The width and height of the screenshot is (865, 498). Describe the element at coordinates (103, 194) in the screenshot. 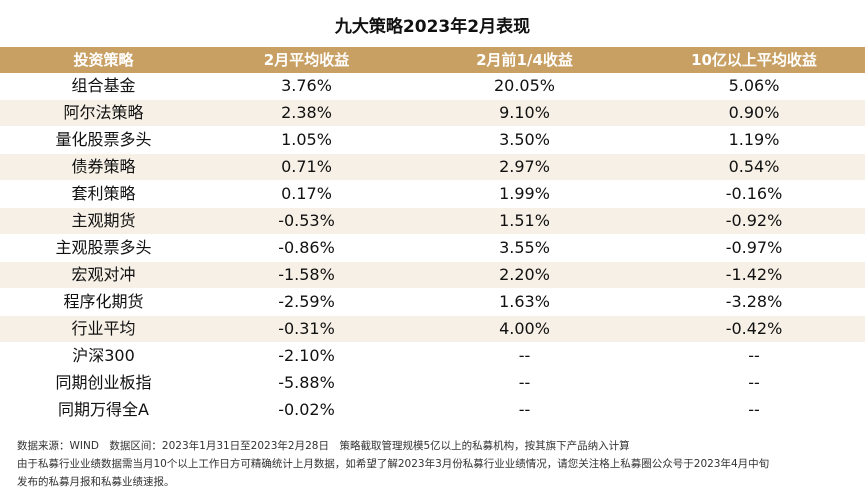

I see `cell-strategy: 套利策略` at that location.